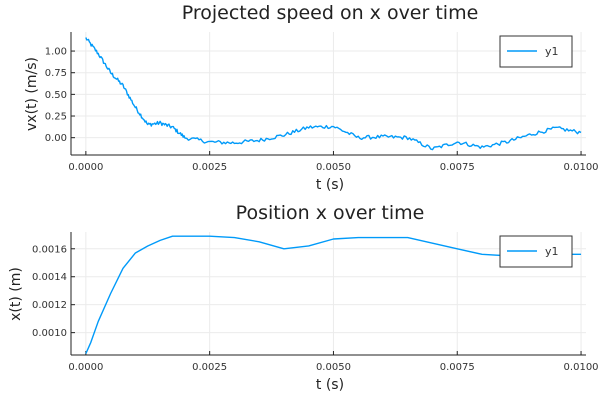  I want to click on y-tick-label: 0.0010, so click(49, 333).